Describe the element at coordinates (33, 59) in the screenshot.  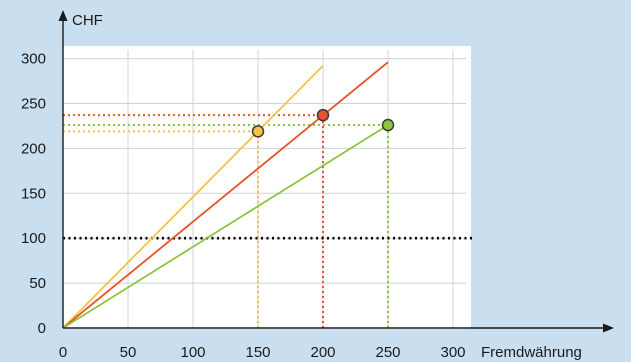
I see `y-tick-label: 300` at that location.